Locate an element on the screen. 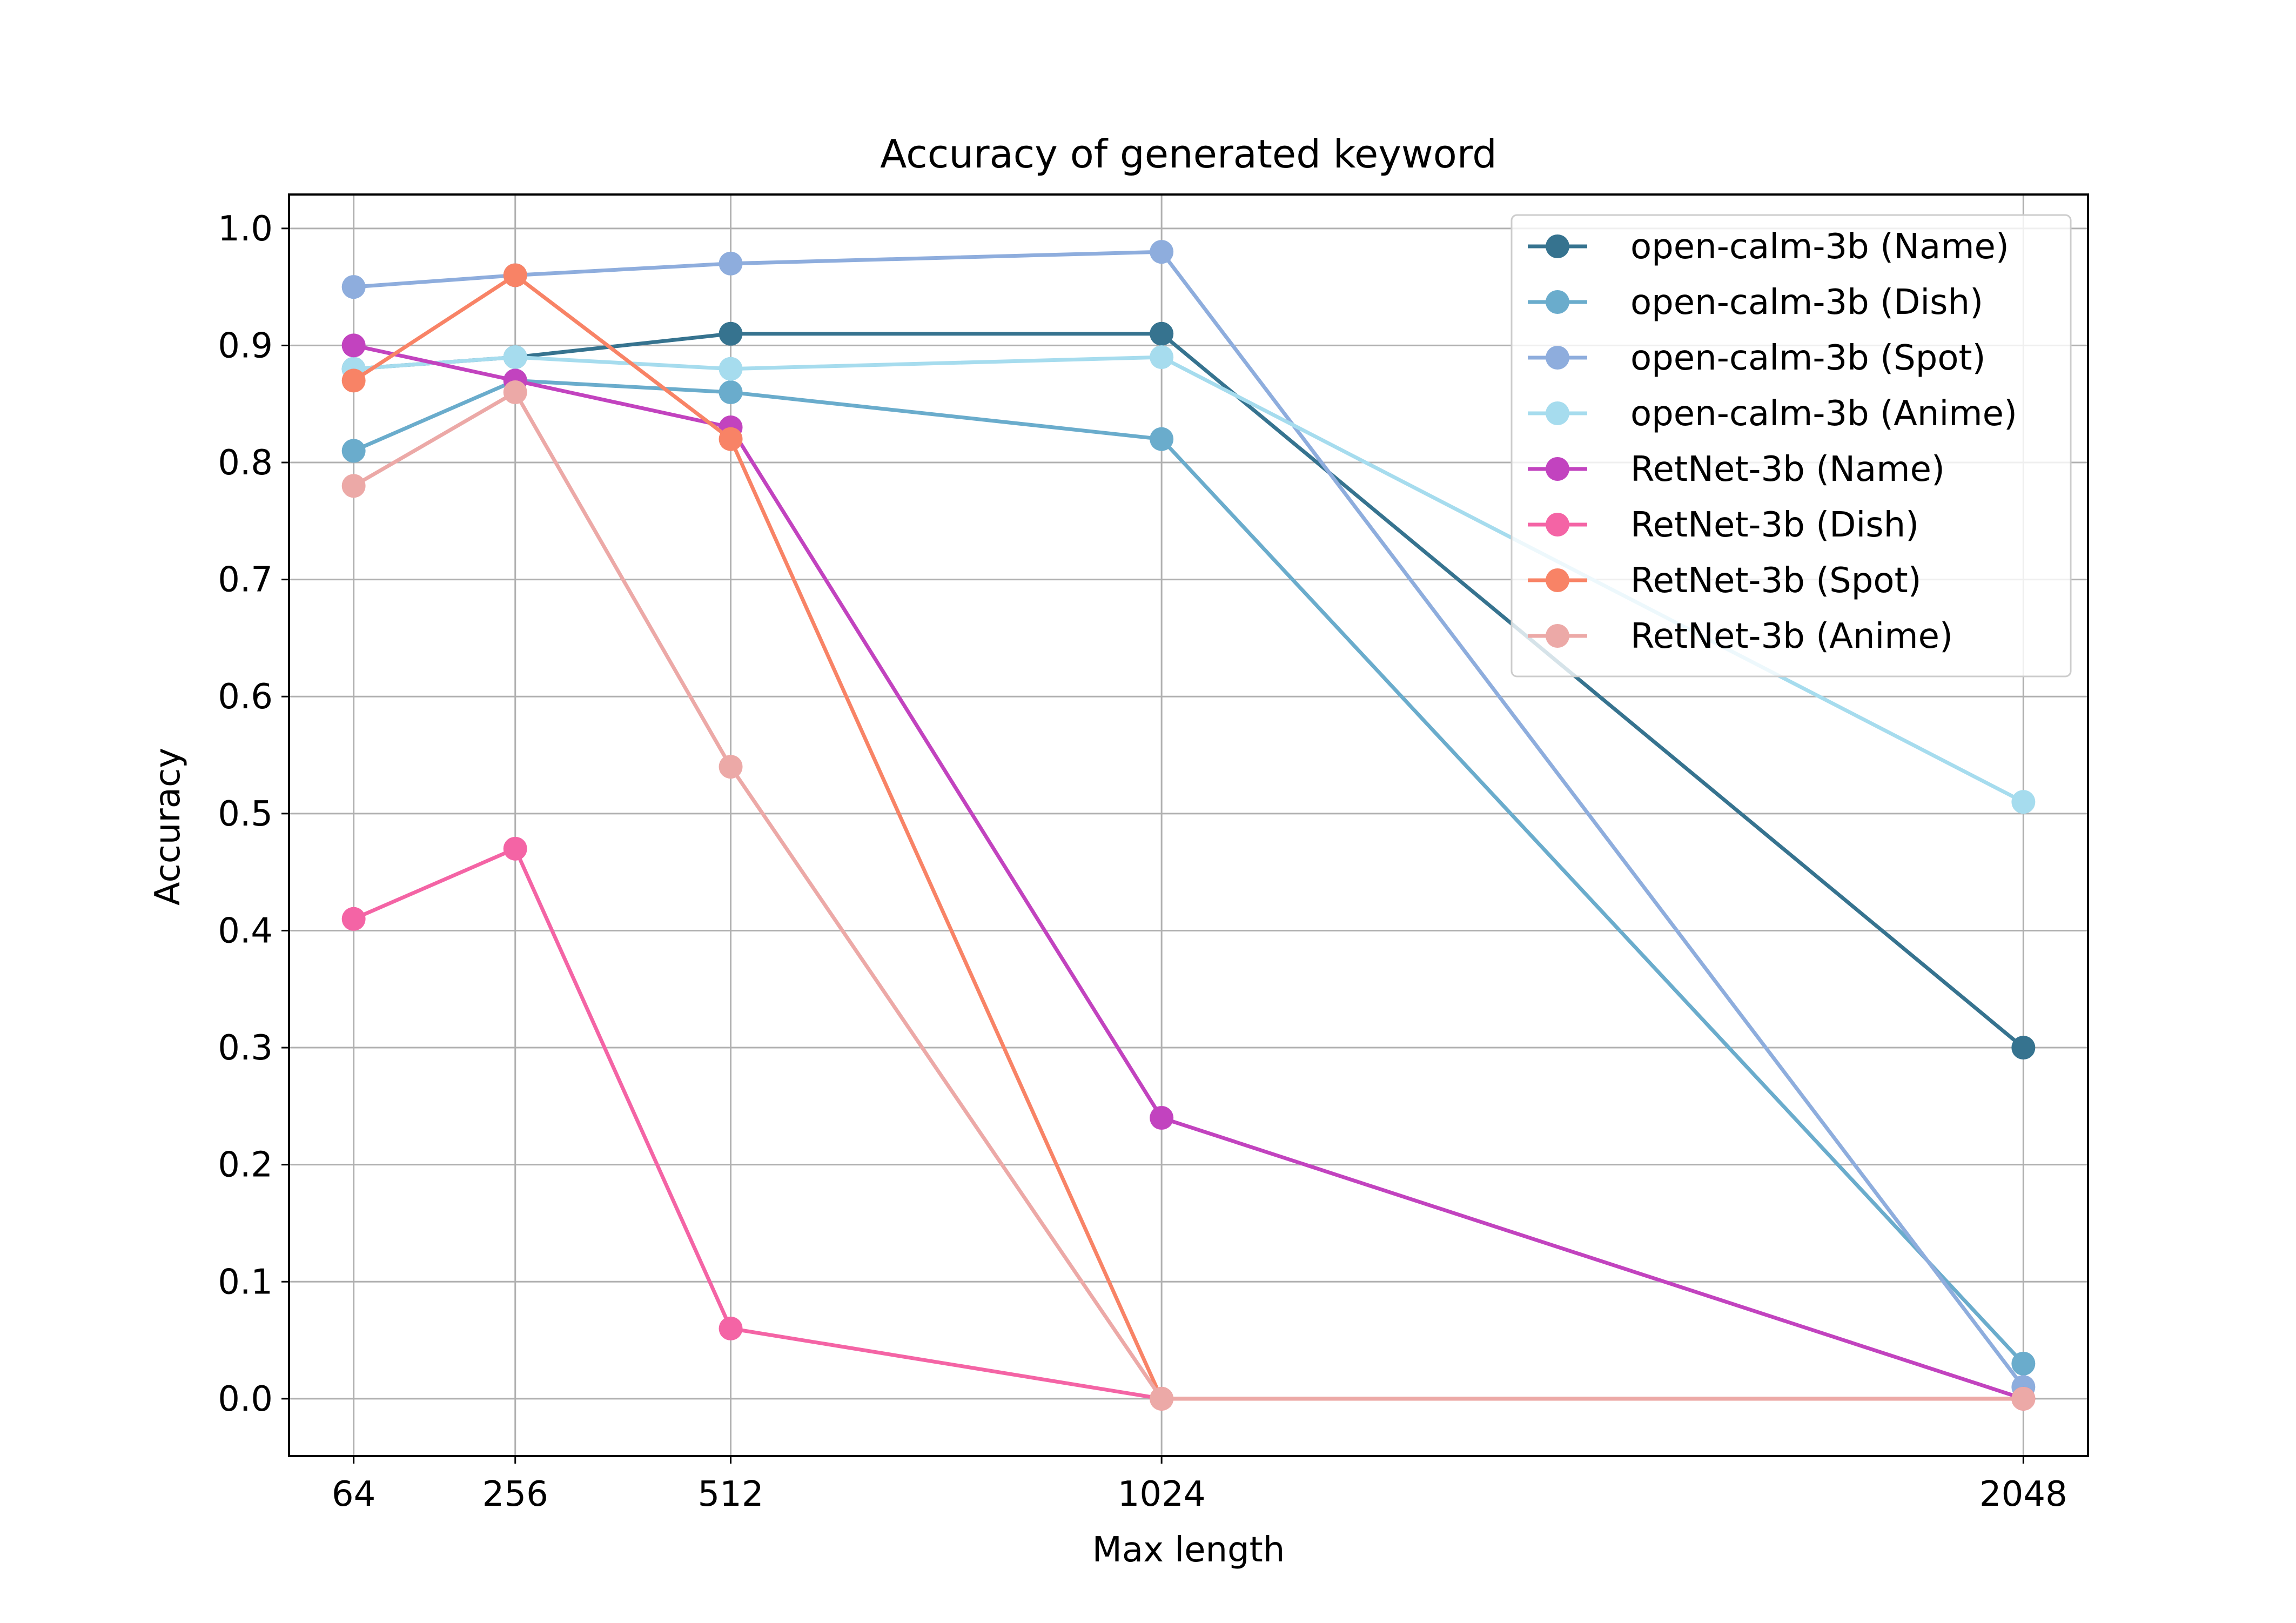  x-tick-label: 512 is located at coordinates (730, 1494).